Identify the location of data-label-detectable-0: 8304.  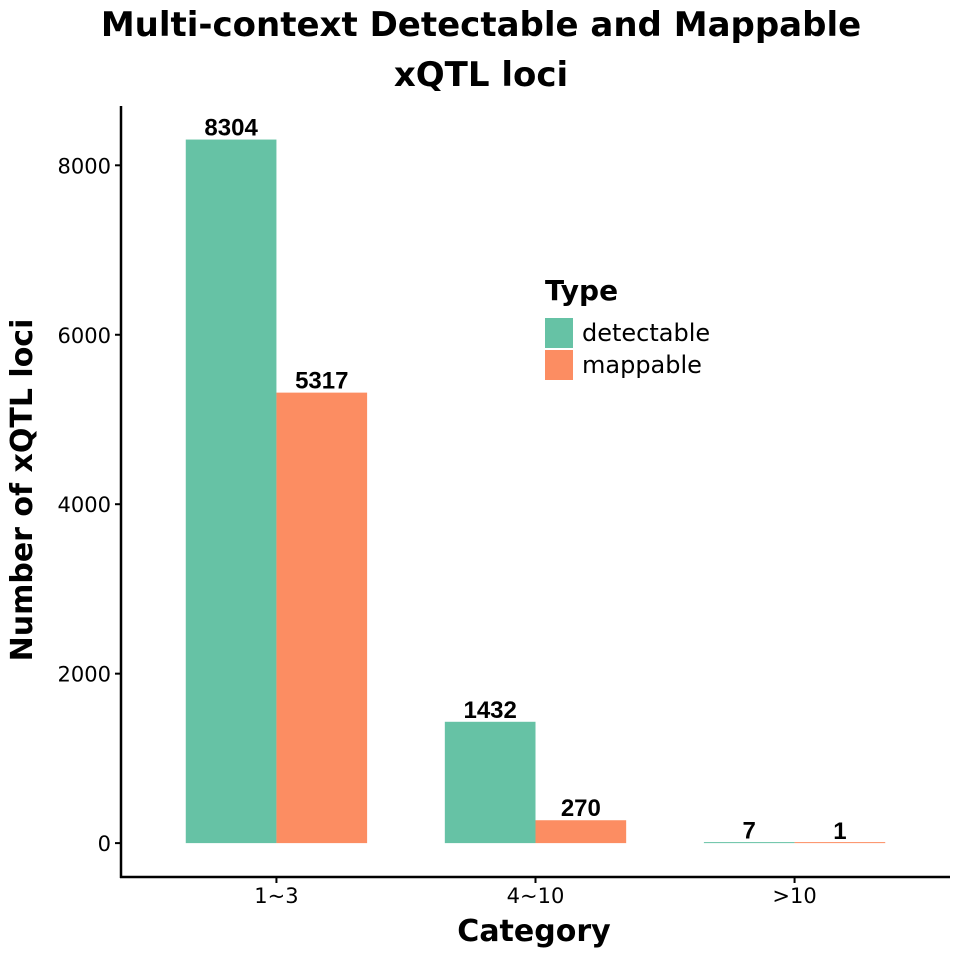
(231, 128).